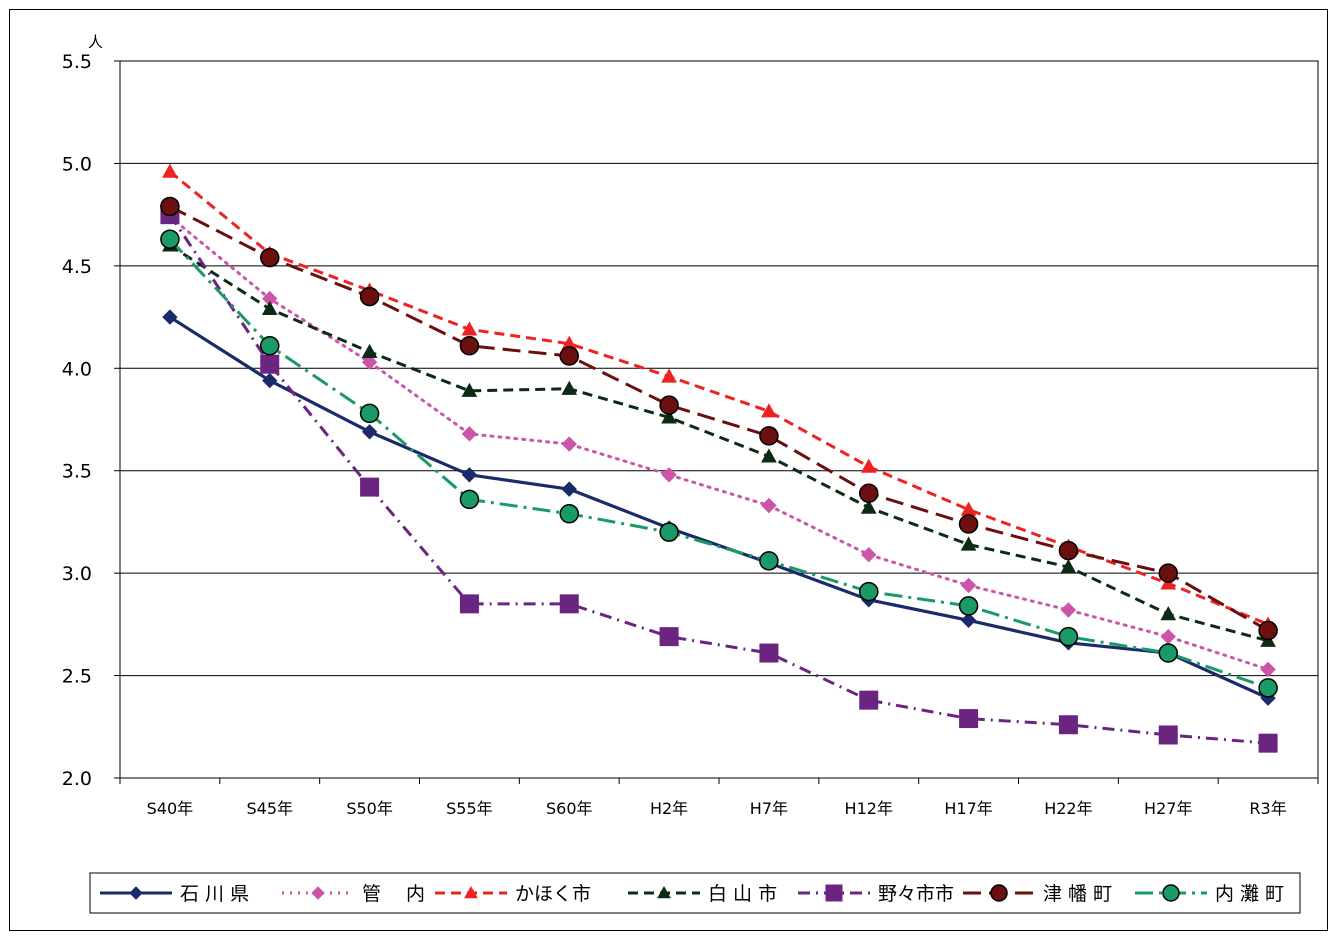 This screenshot has width=1337, height=940. I want to click on legend-label: 津 幡 町, so click(1077, 894).